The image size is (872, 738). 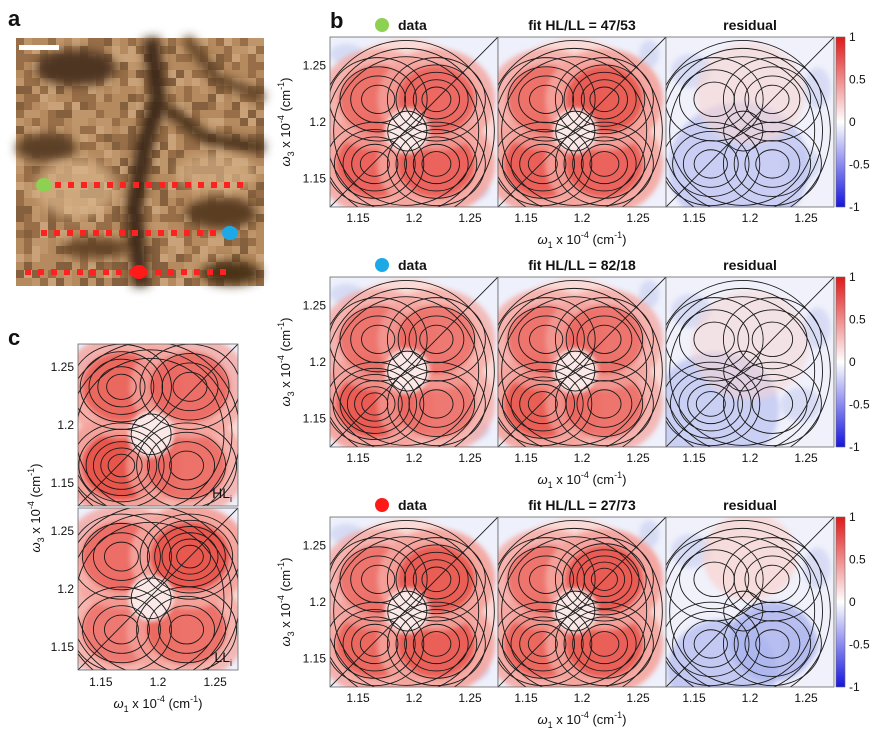 What do you see at coordinates (230, 233) in the screenshot?
I see `blue-position-marker` at bounding box center [230, 233].